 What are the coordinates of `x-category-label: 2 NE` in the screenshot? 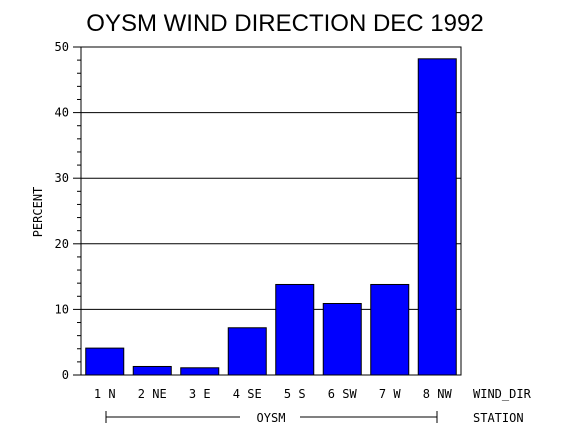 It's located at (152, 394).